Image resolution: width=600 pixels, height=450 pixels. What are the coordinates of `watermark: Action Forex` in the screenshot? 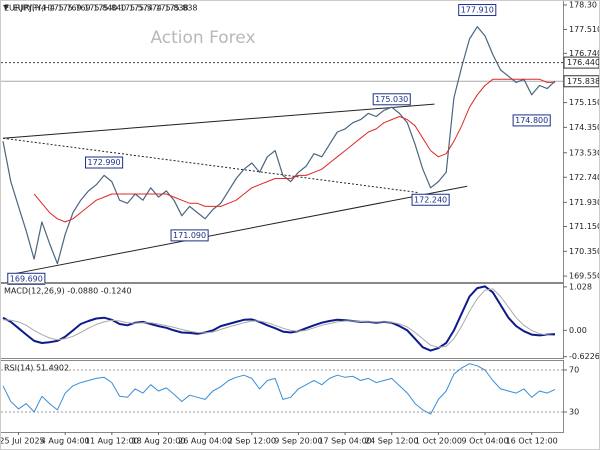 It's located at (202, 38).